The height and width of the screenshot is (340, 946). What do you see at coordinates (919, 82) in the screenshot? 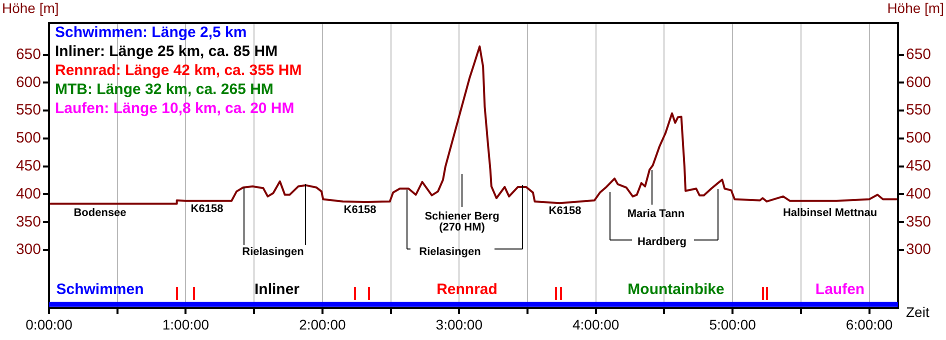
I see `y2-tick-label: 600` at bounding box center [919, 82].